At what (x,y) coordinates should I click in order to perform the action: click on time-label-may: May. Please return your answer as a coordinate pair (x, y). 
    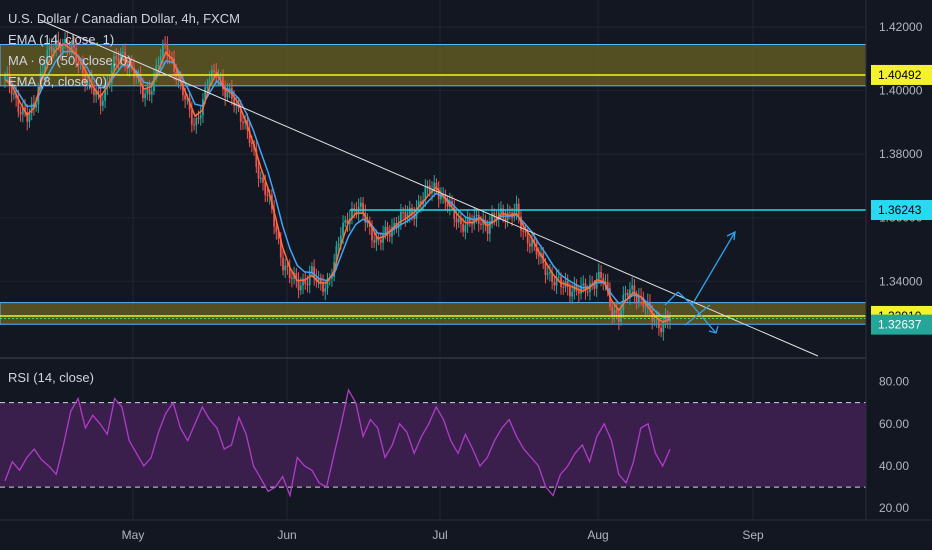
    Looking at the image, I should click on (133, 535).